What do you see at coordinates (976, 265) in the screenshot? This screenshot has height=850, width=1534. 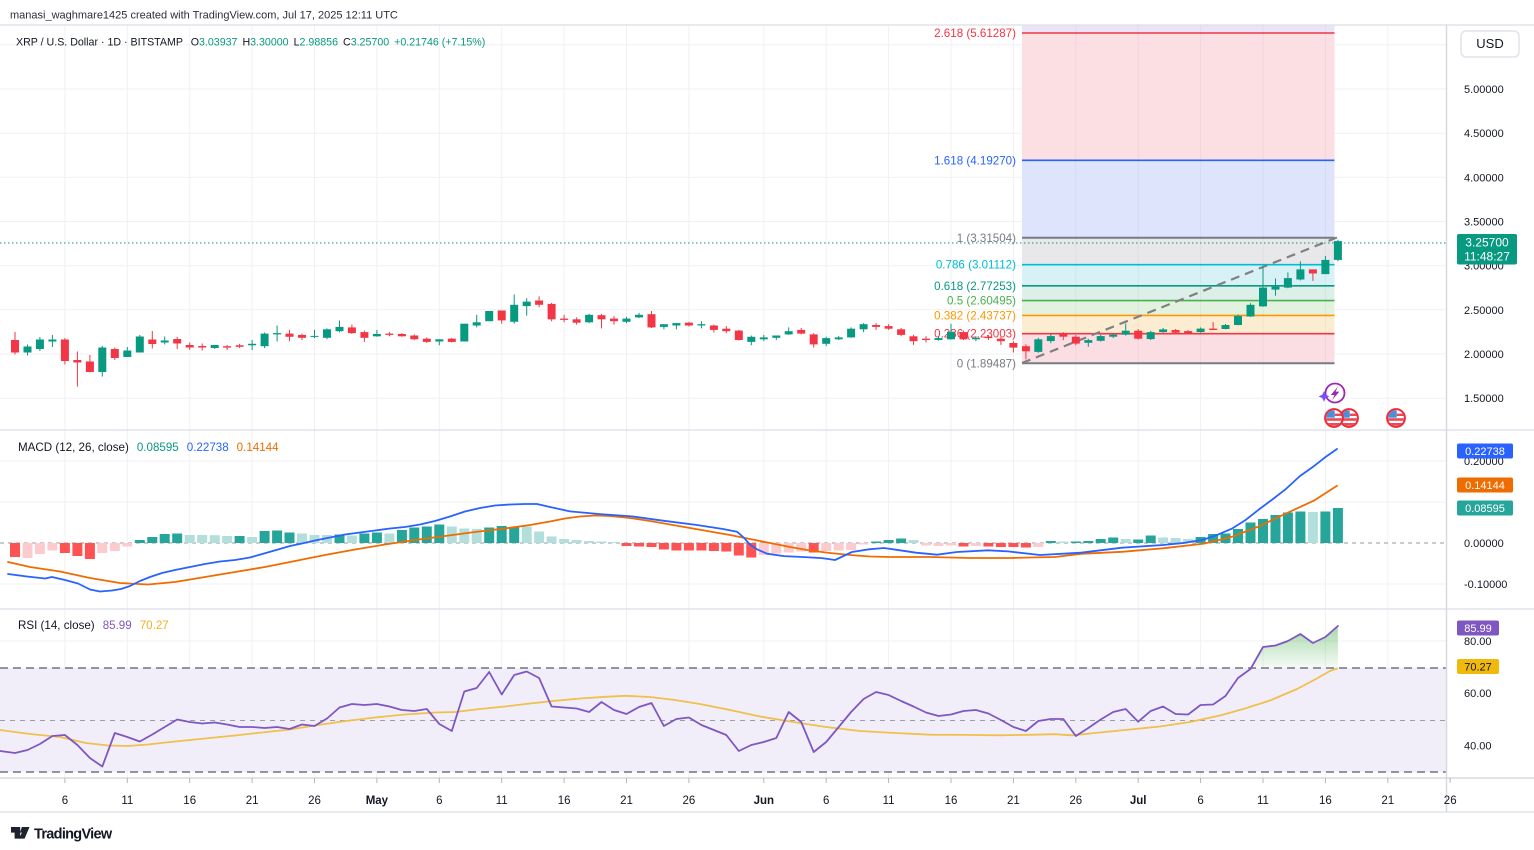 I see `svg-text: 0.786 (3.01112)` at bounding box center [976, 265].